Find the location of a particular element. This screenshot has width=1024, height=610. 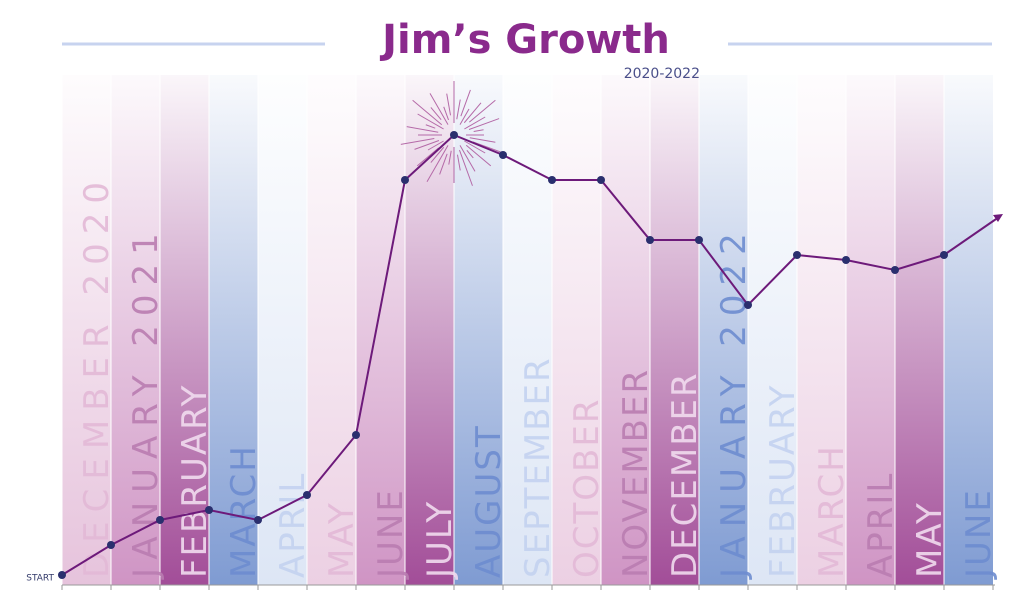

start-label: START is located at coordinates (40, 579).